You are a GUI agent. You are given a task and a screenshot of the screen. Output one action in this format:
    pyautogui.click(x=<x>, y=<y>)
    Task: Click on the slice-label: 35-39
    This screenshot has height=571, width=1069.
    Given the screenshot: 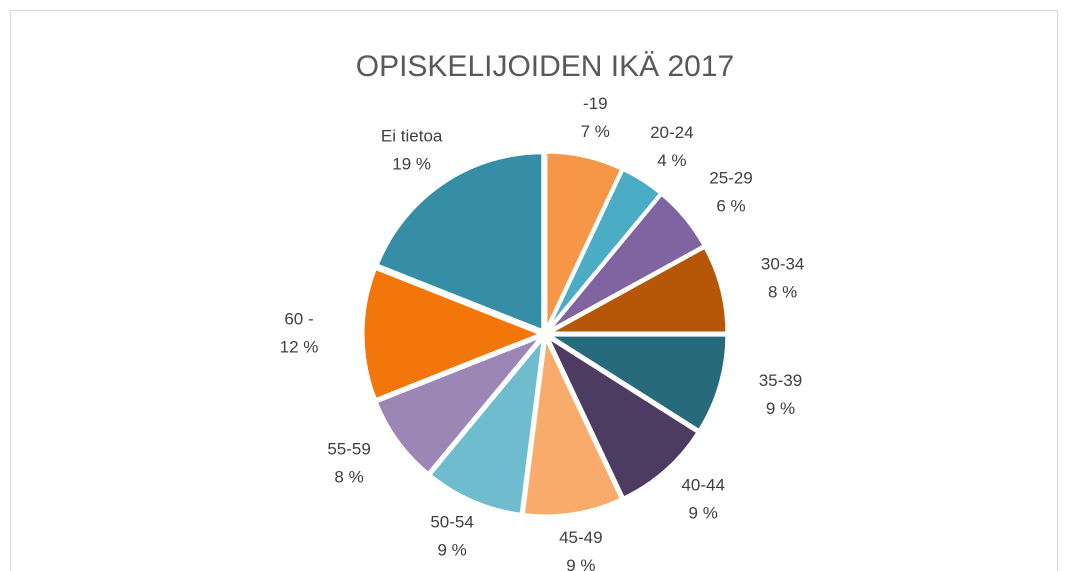 What is the action you would take?
    pyautogui.click(x=780, y=380)
    